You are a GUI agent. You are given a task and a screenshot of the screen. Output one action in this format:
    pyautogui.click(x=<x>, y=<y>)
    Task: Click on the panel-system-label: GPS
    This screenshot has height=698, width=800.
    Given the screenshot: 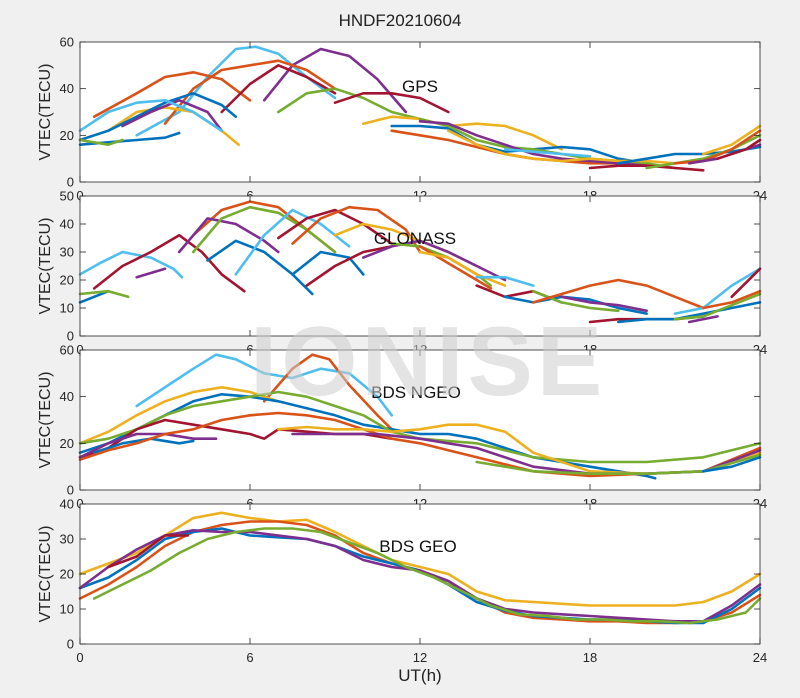 What is the action you would take?
    pyautogui.click(x=420, y=86)
    